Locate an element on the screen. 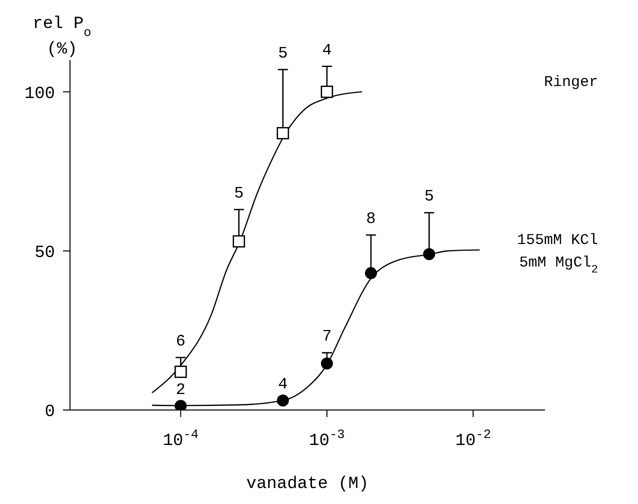 The image size is (638, 504). y-tick-label: 0 is located at coordinates (49, 412).